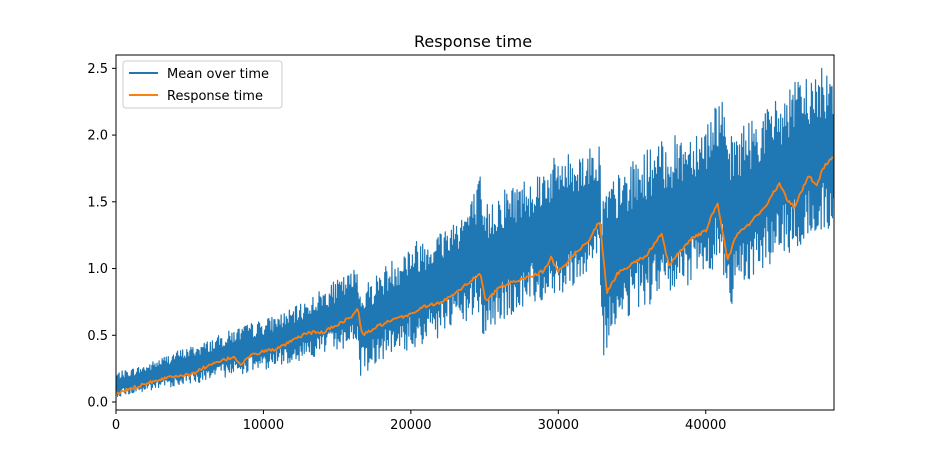 The image size is (925, 461). What do you see at coordinates (116, 425) in the screenshot?
I see `x-tick-label: 0` at bounding box center [116, 425].